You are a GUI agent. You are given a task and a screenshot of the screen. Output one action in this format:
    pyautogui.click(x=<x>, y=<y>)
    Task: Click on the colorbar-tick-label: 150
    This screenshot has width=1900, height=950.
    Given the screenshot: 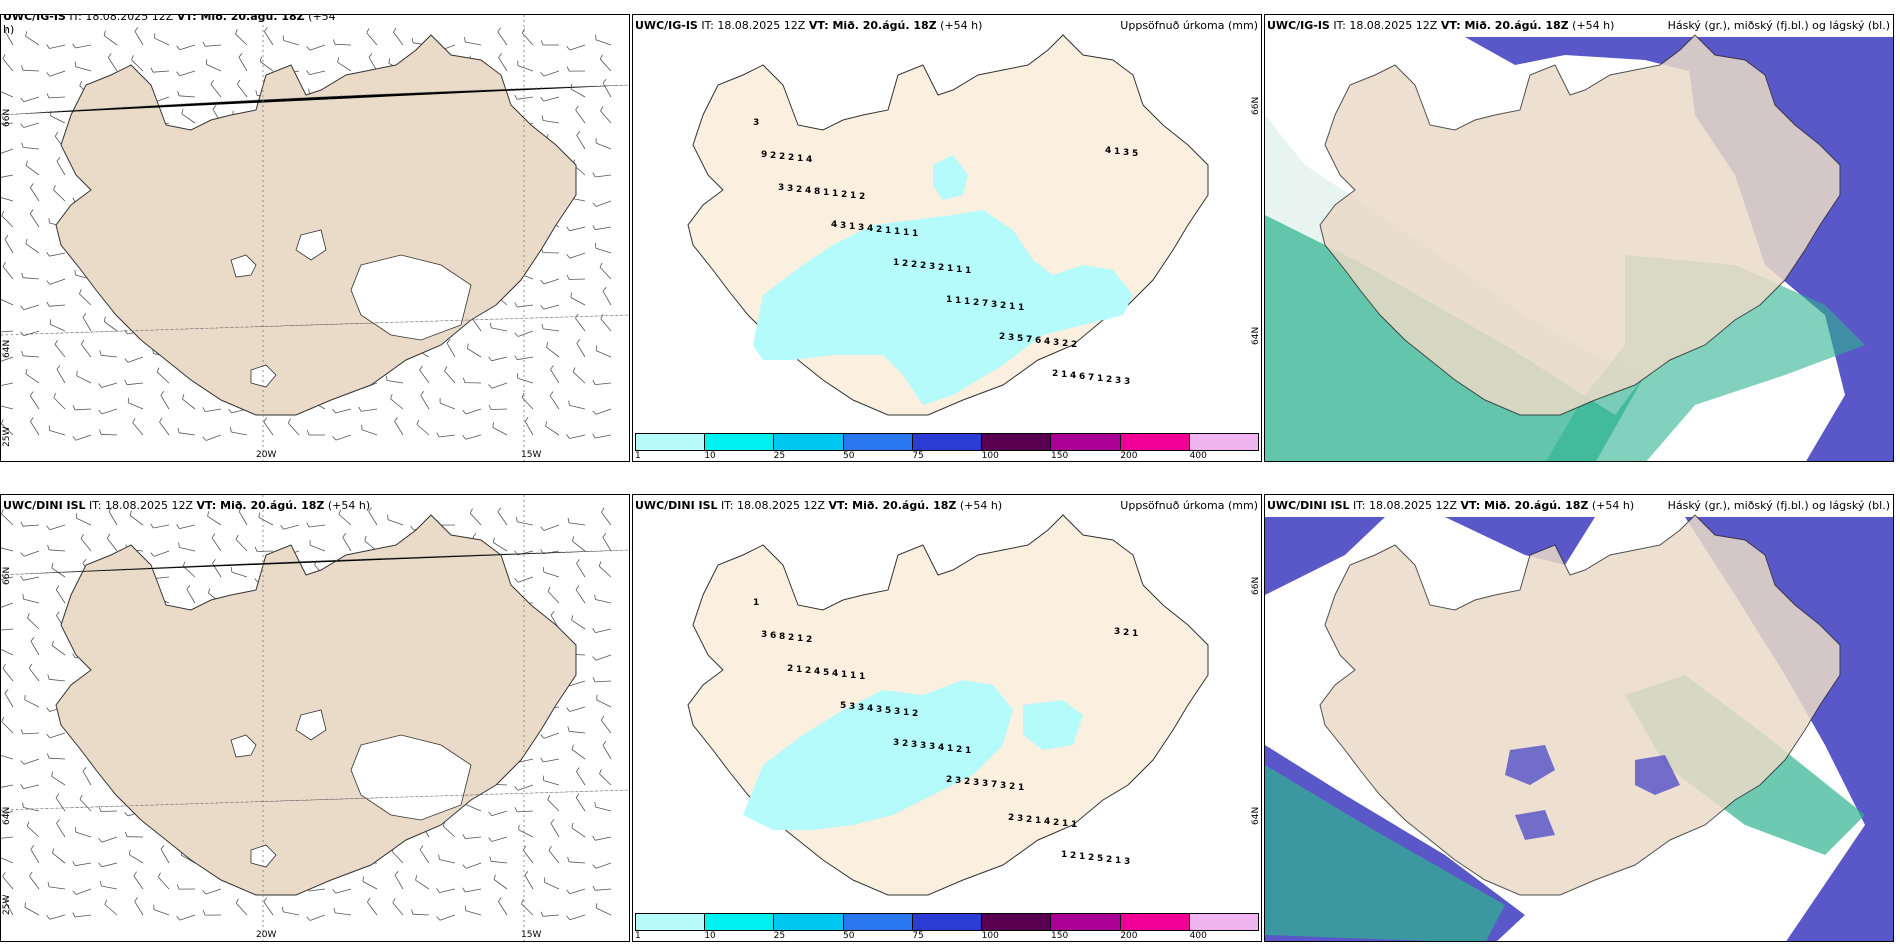 What is the action you would take?
    pyautogui.click(x=1060, y=936)
    